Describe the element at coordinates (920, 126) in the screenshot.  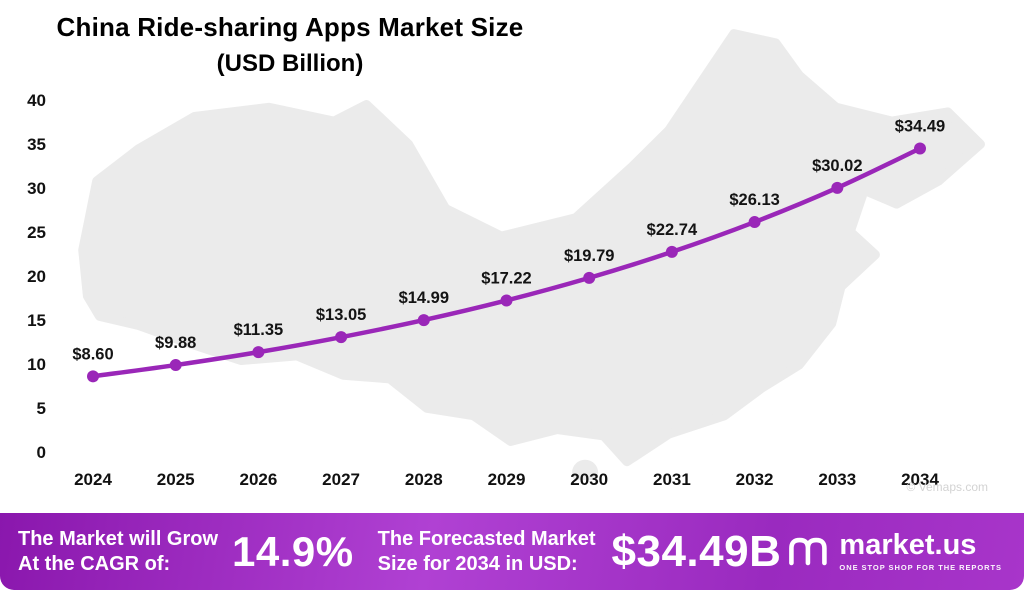
I see `data-point-label: $34.49` at that location.